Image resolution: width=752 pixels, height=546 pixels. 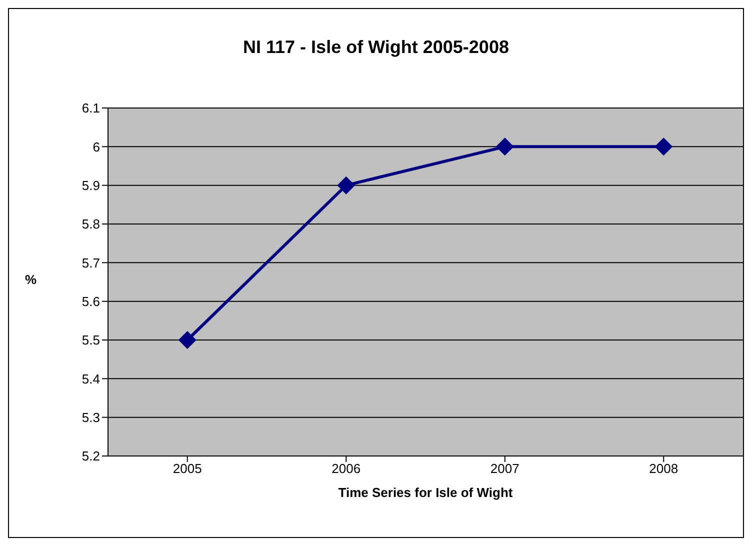 I want to click on x-tick-label: 2005, so click(x=187, y=468).